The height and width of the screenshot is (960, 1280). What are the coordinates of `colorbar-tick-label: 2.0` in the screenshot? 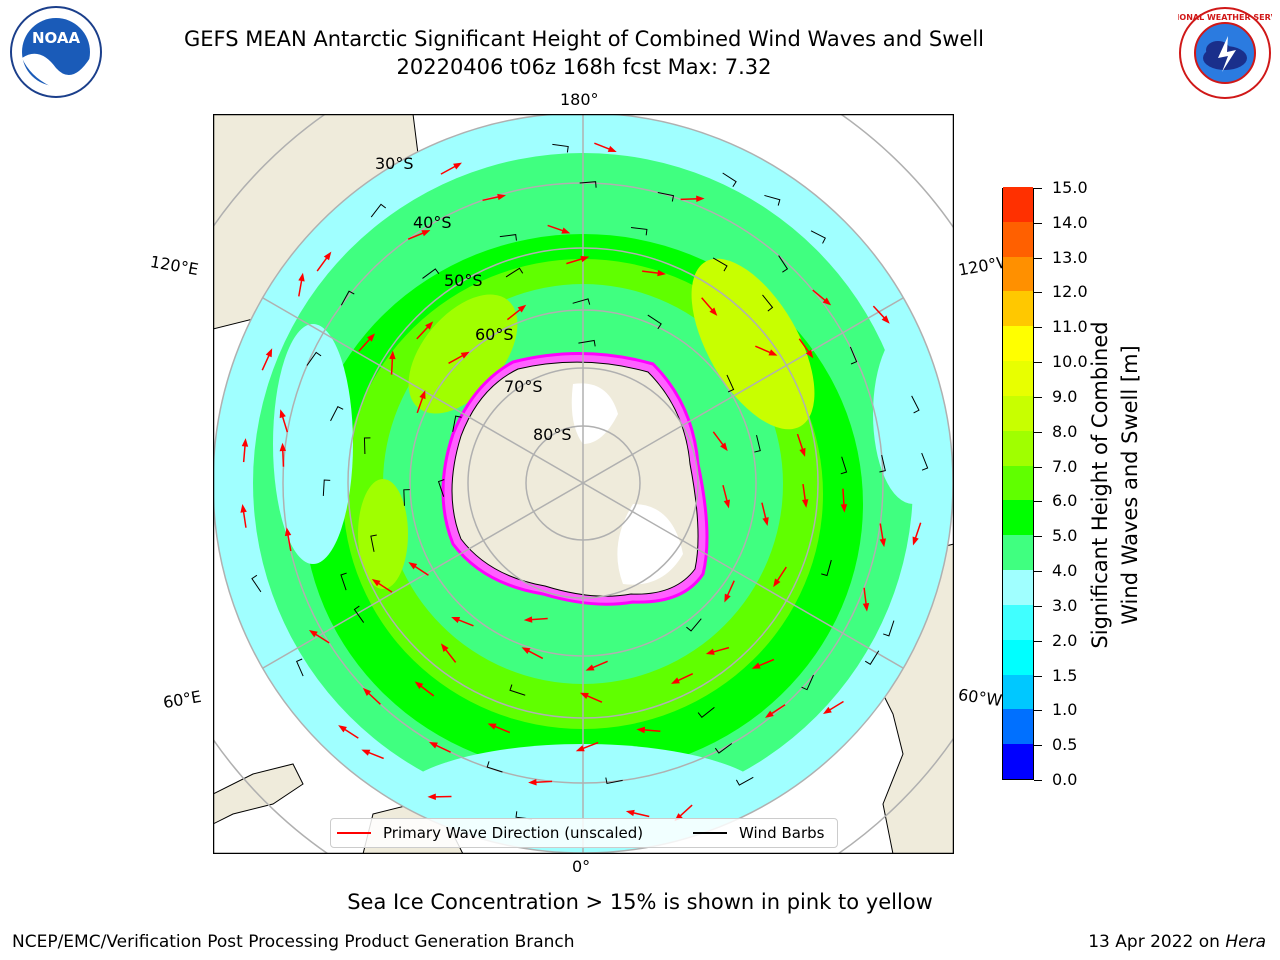 It's located at (1065, 640).